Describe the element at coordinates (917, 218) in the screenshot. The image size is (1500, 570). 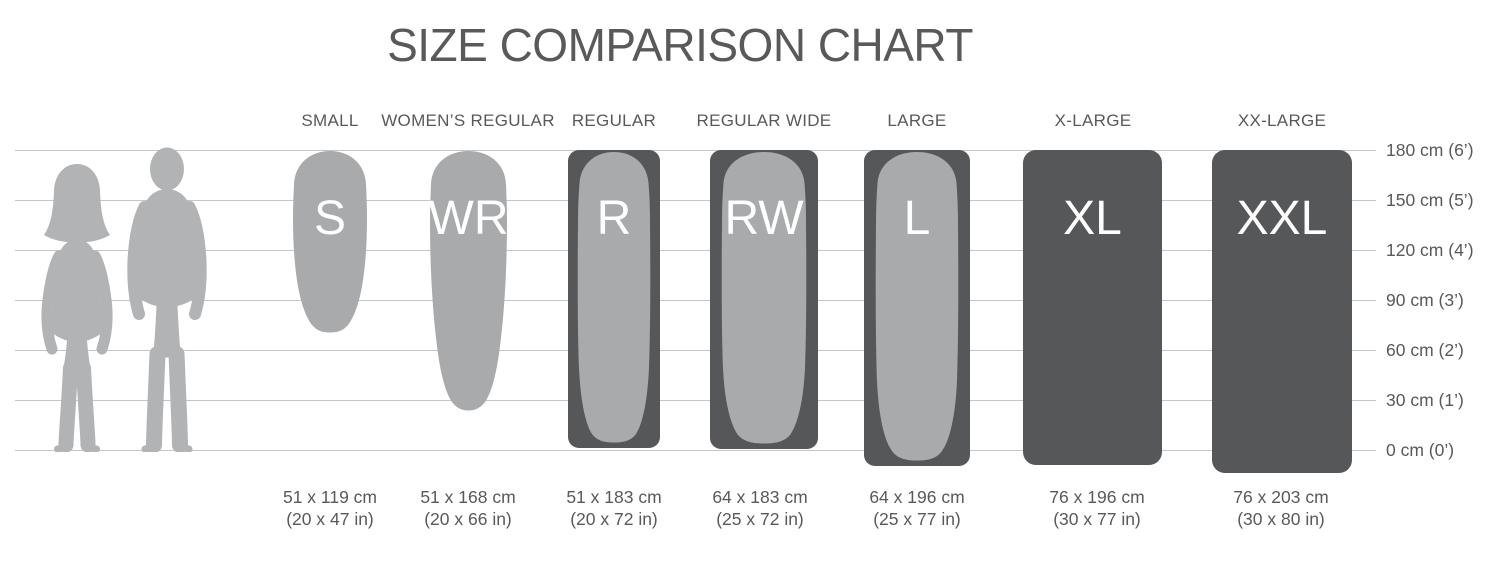
I see `letter-large: L` at that location.